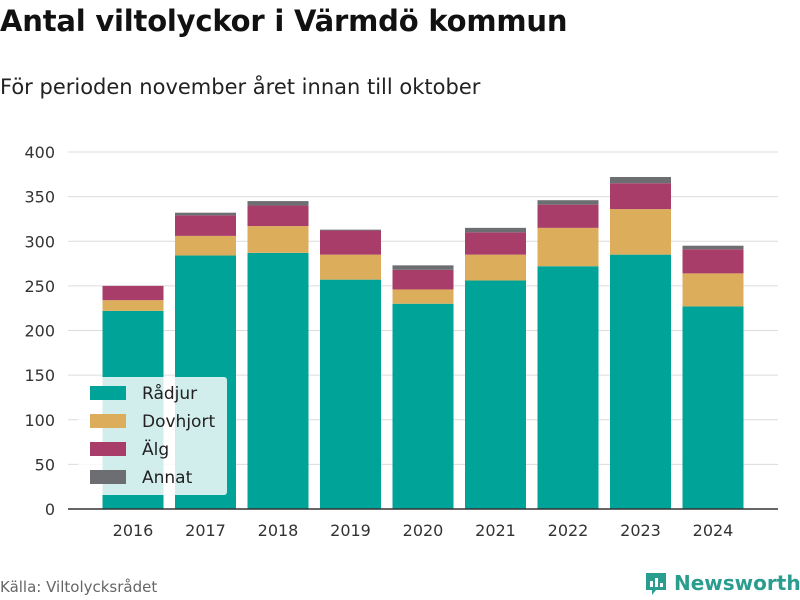 The height and width of the screenshot is (600, 800). I want to click on brand-name: Newsworthy, so click(737, 583).